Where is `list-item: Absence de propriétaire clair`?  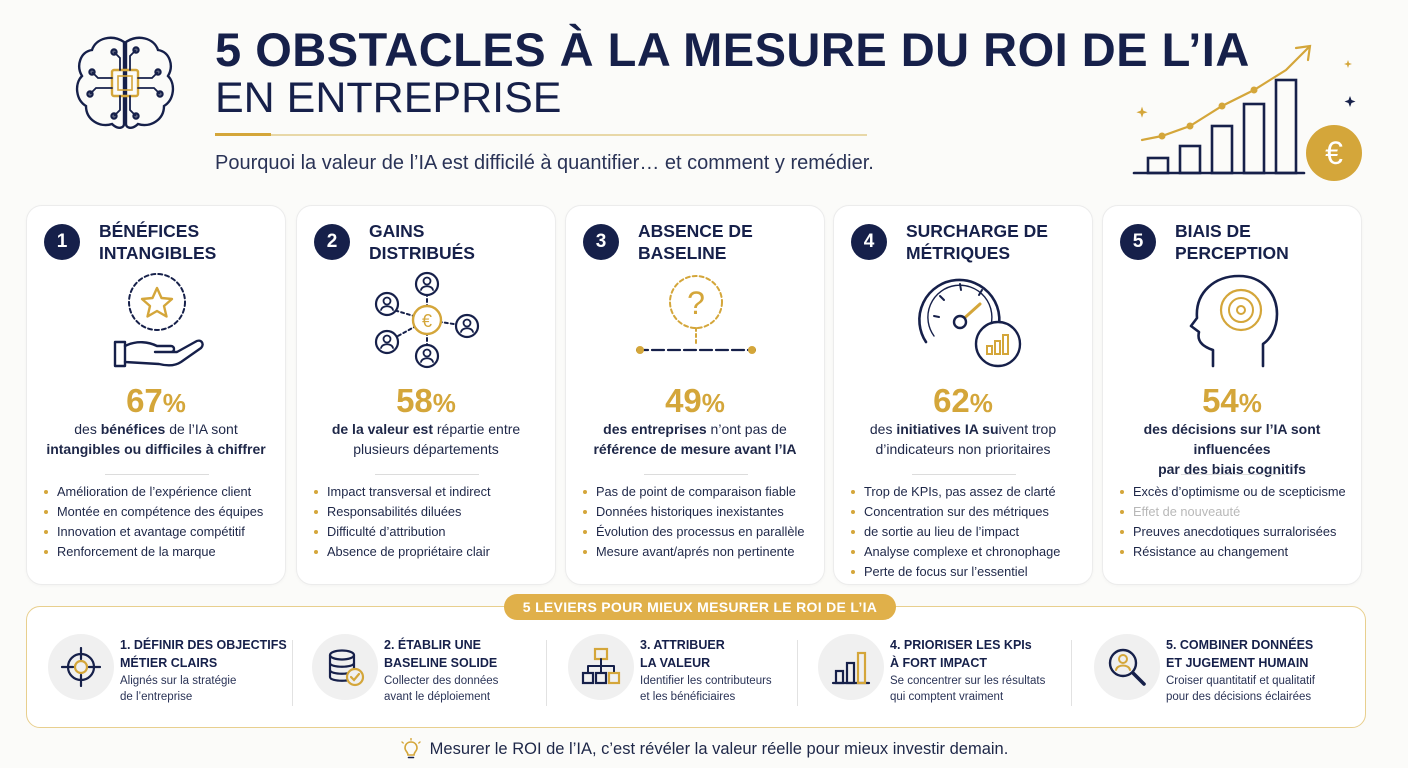 list-item: Absence de propriétaire clair is located at coordinates (431, 552).